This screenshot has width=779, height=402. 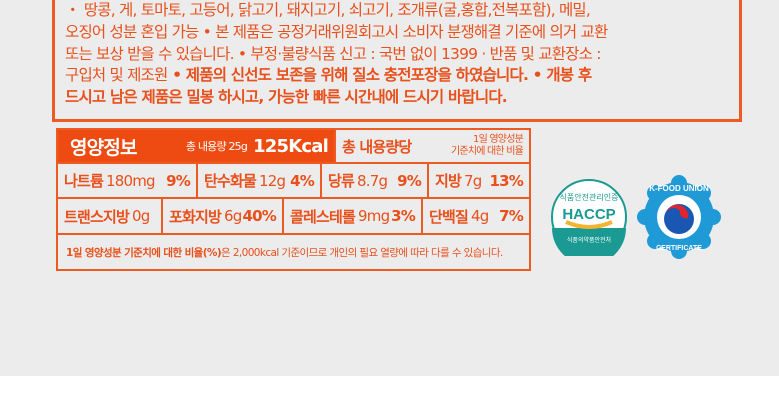 I want to click on haccp-bottom-text: 식품의약품안전처, so click(x=589, y=240).